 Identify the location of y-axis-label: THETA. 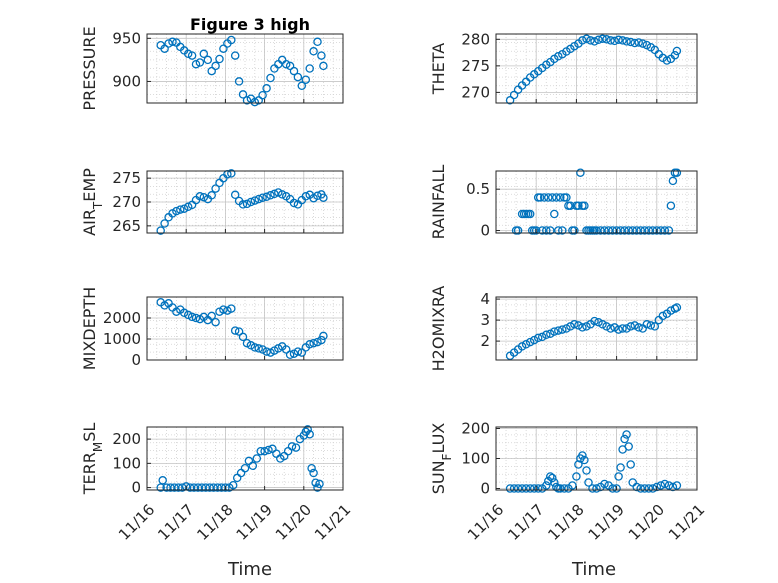
(438, 69).